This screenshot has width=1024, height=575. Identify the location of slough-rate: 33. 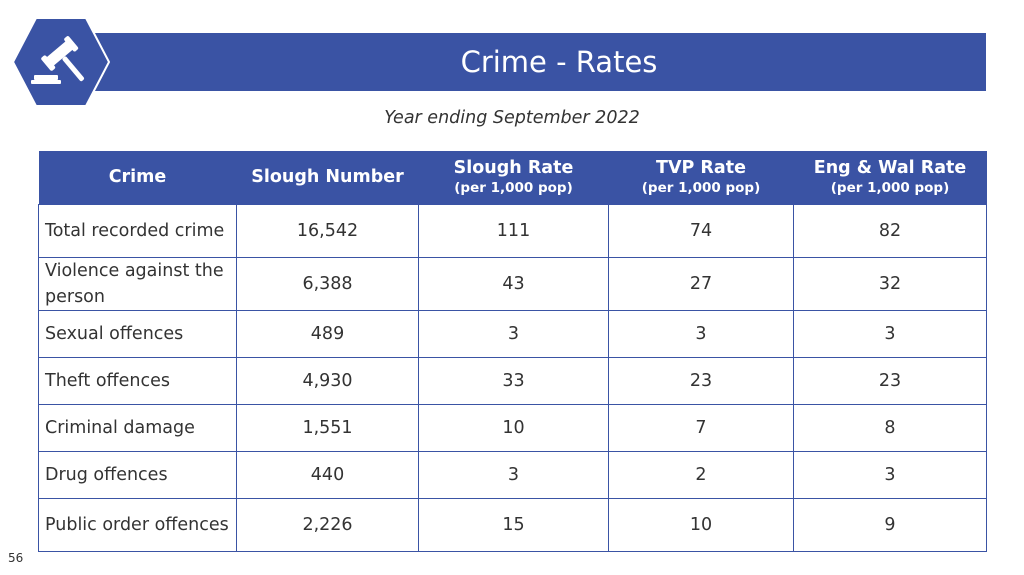
(513, 380).